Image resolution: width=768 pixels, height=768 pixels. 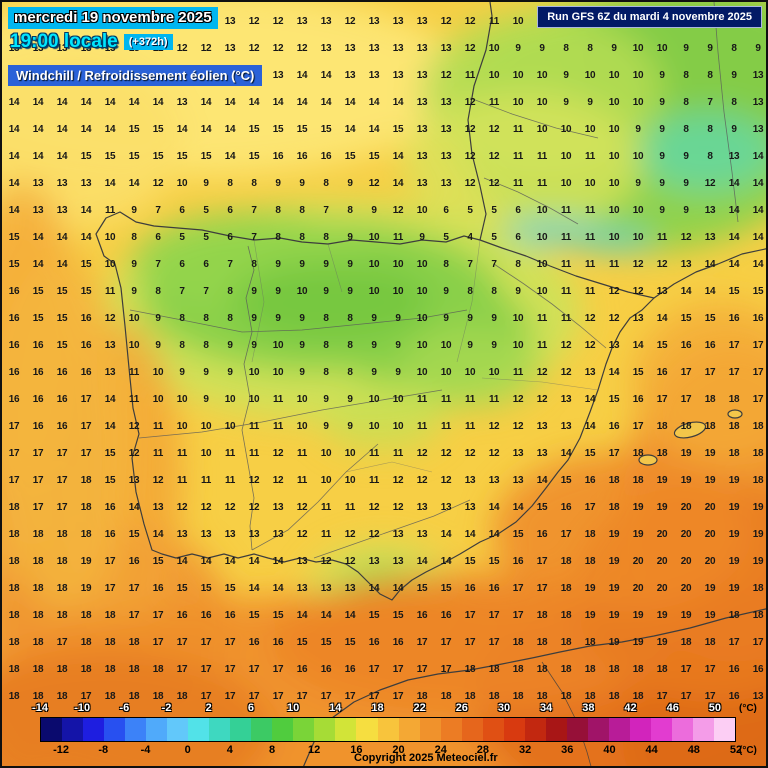 I want to click on scale-label-top: 6, so click(x=250, y=708).